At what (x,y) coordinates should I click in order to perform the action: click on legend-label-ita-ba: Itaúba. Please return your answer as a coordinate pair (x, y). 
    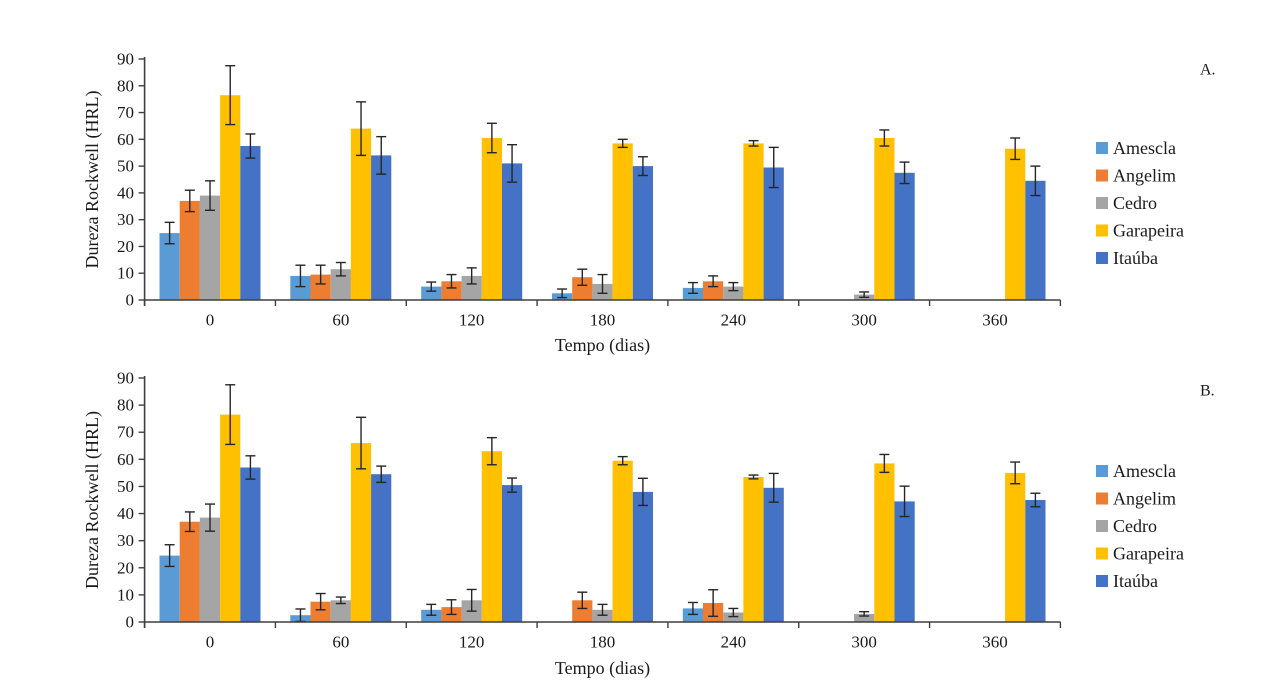
    Looking at the image, I should click on (1135, 581).